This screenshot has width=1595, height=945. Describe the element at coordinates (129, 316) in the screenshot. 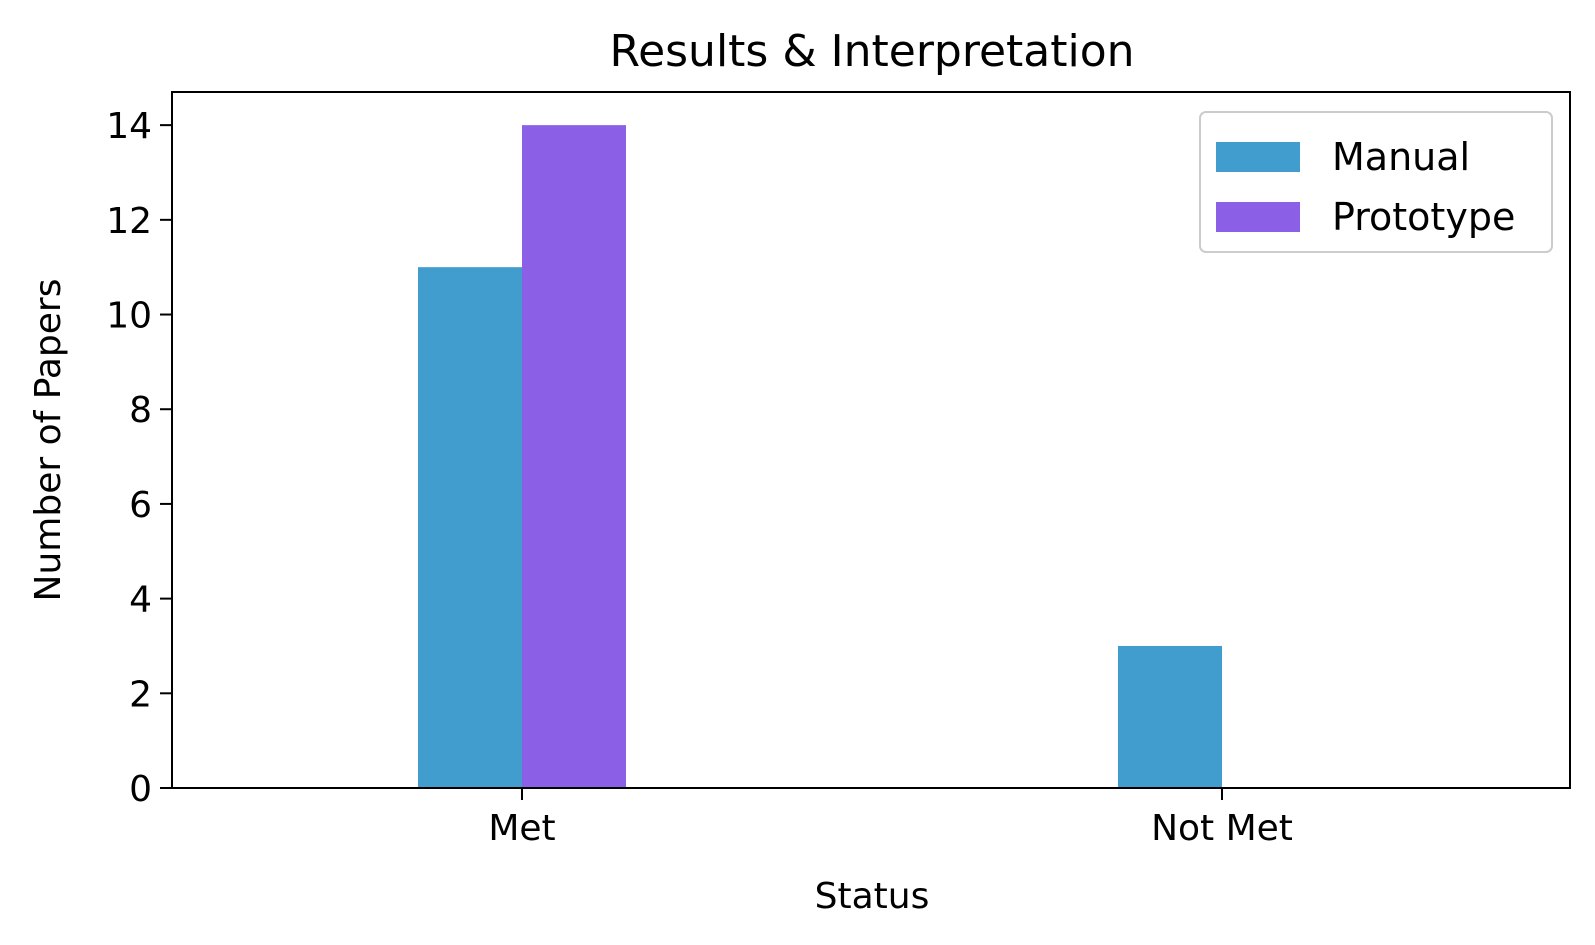

I see `y-tick-label: 10` at that location.